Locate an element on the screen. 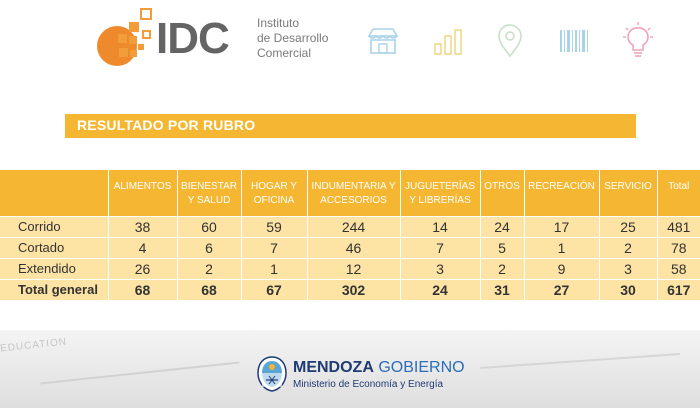 This screenshot has height=408, width=700. logo-mark-icon is located at coordinates (126, 38).